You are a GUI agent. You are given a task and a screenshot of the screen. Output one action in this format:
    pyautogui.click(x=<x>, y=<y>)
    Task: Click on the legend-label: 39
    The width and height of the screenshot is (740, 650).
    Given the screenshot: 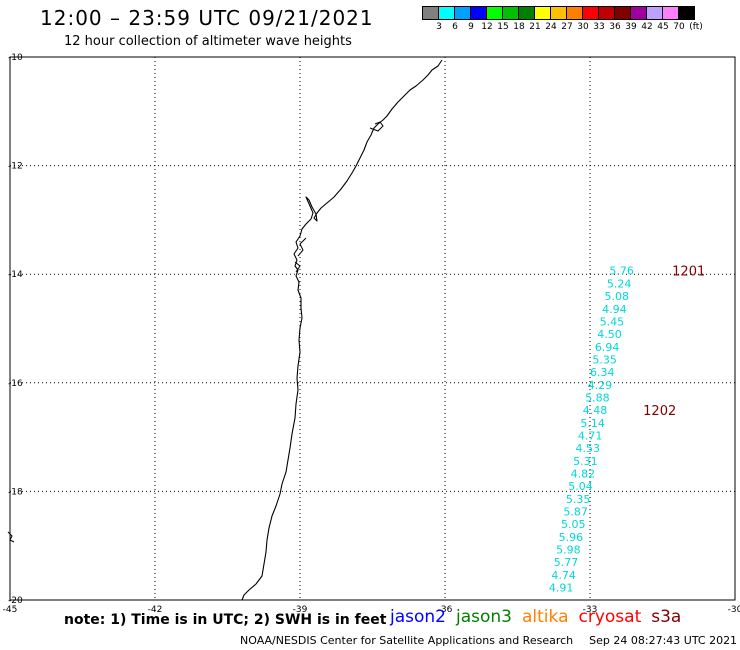 What is the action you would take?
    pyautogui.click(x=631, y=27)
    